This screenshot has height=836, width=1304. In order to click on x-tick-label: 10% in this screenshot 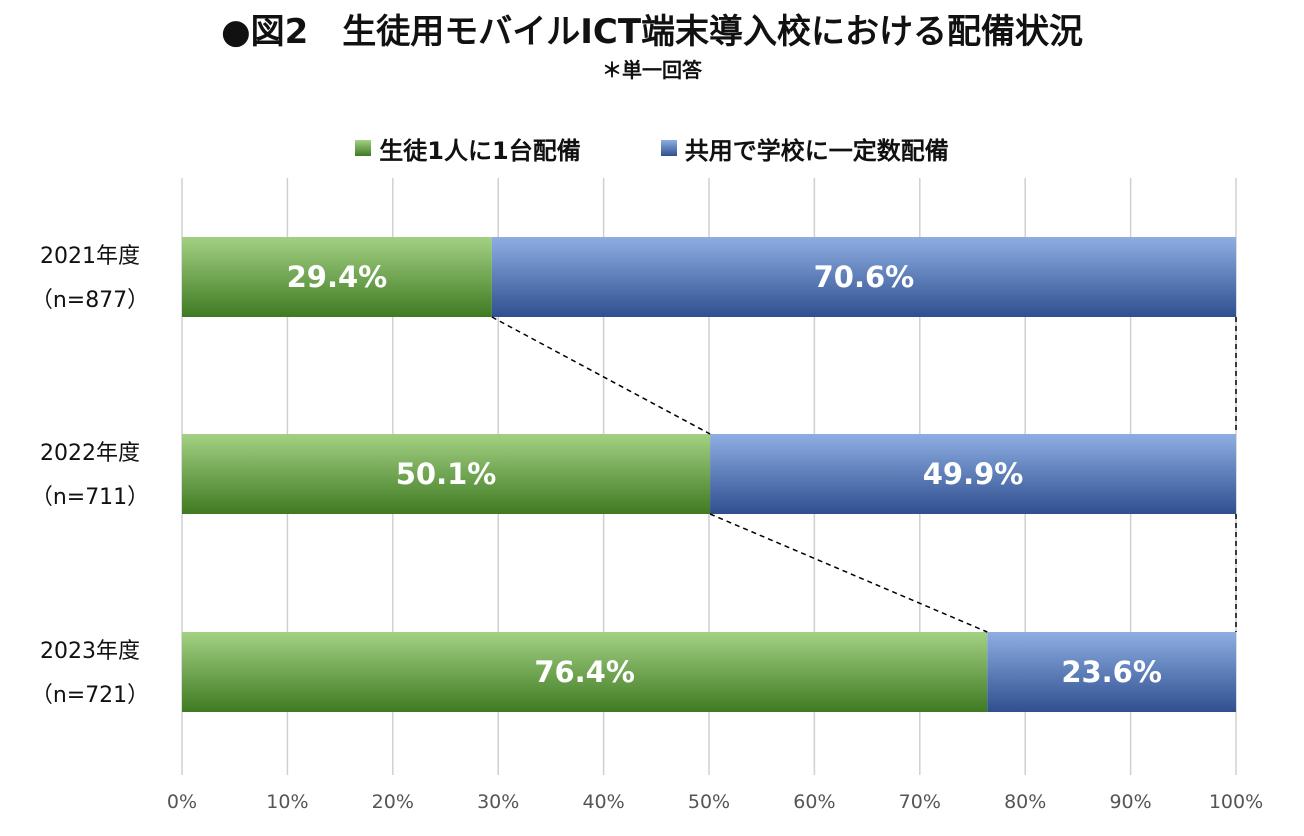, I will do `click(287, 802)`.